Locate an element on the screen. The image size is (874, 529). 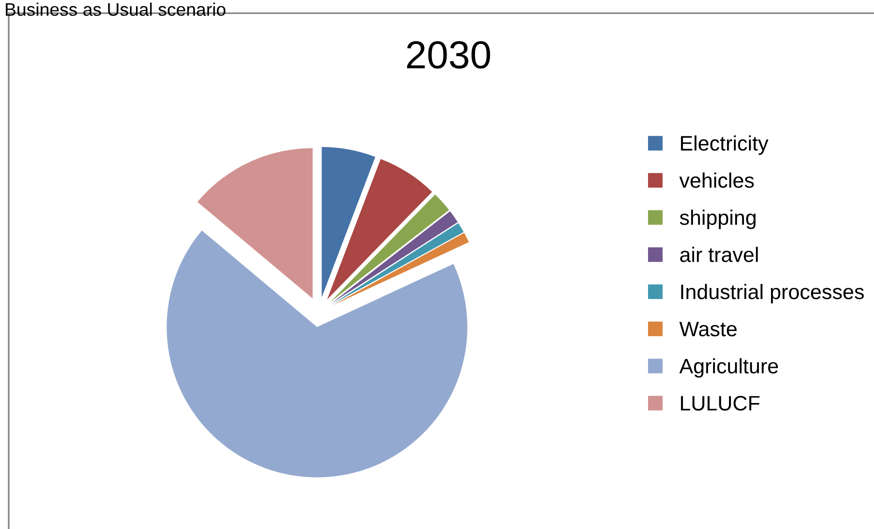
legend-label: vehicles is located at coordinates (716, 180).